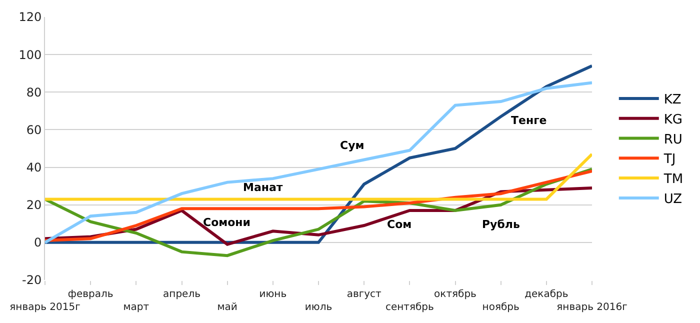  What do you see at coordinates (91, 294) in the screenshot?
I see `x-tick-label: февраль` at bounding box center [91, 294].